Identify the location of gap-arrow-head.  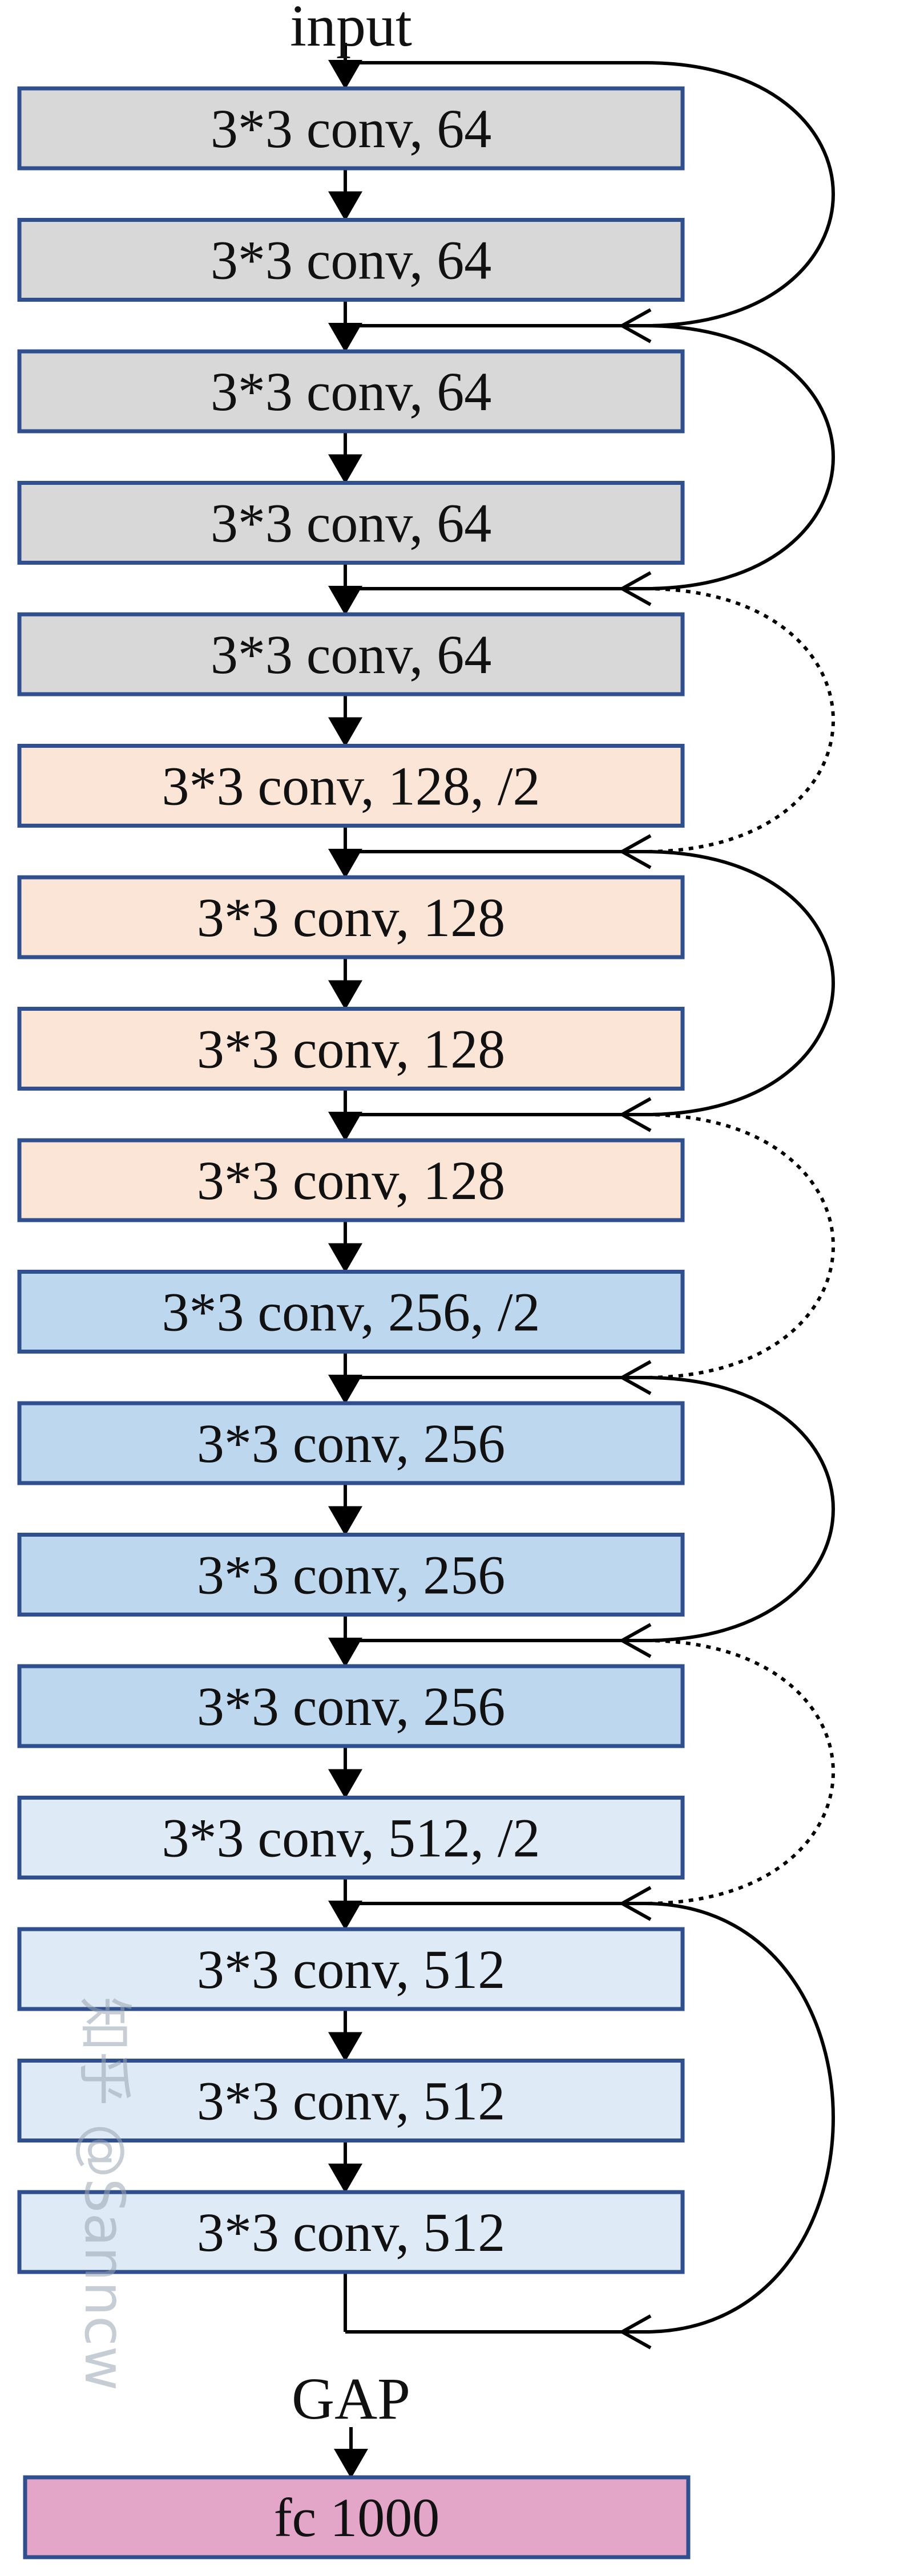
(351, 2463).